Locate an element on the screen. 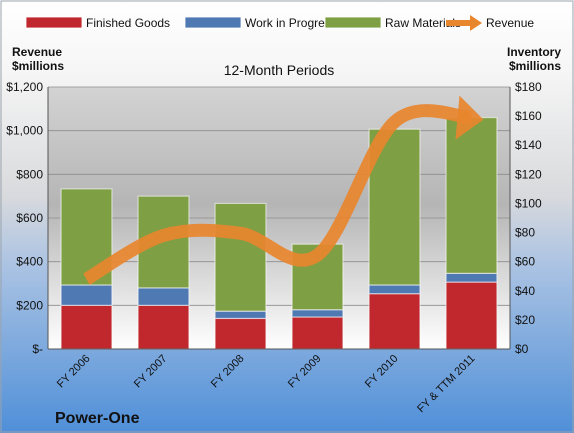 The width and height of the screenshot is (574, 433). legend-label: Raw Materials is located at coordinates (423, 23).